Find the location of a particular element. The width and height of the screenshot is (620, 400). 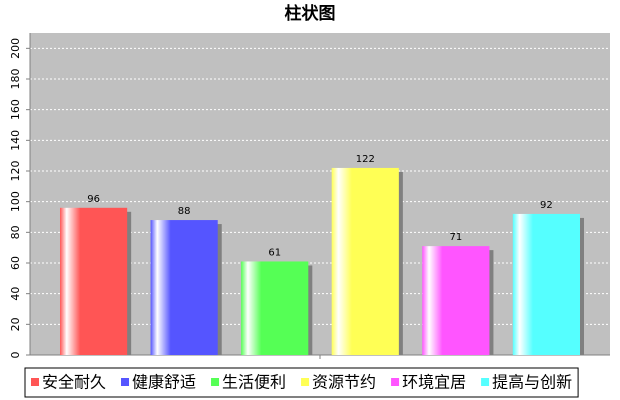

value-label: 122 is located at coordinates (365, 159).